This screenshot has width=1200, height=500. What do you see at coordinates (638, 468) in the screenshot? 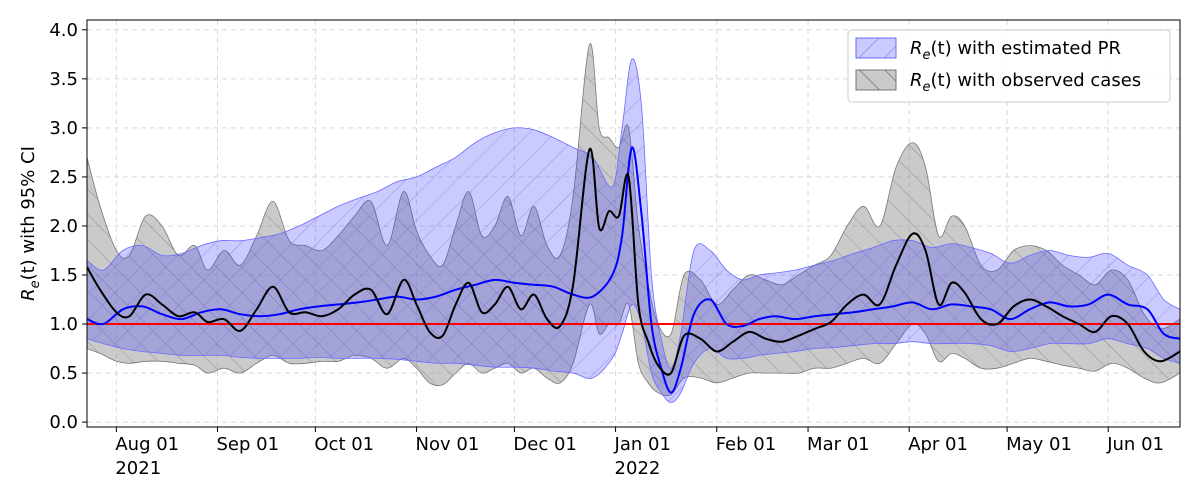
I see `x-tick-year: 2022` at bounding box center [638, 468].